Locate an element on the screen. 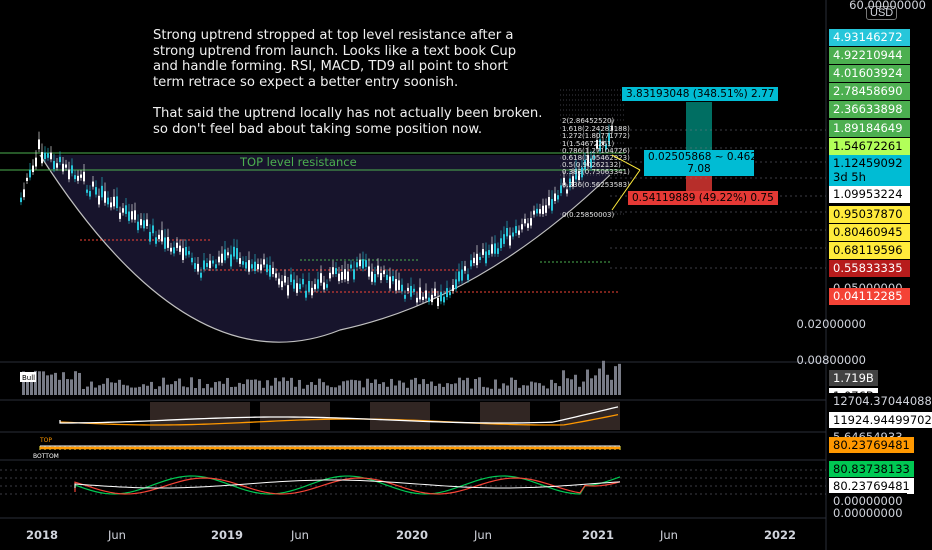  entry-box: 0.02505868 ~ 0.462 7.08 is located at coordinates (700, 163).